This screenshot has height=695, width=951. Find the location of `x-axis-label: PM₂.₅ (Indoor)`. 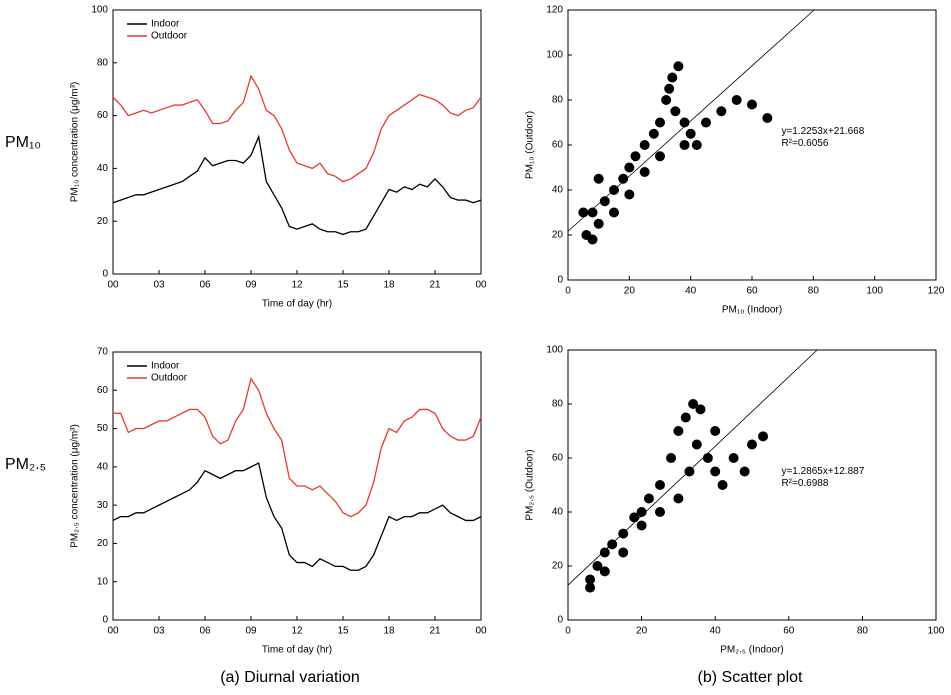

x-axis-label: PM₂.₅ (Indoor) is located at coordinates (751, 650).